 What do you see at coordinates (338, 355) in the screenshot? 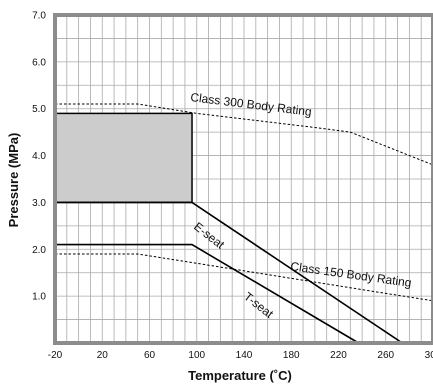
I see `x-tick-label: 220` at bounding box center [338, 355].